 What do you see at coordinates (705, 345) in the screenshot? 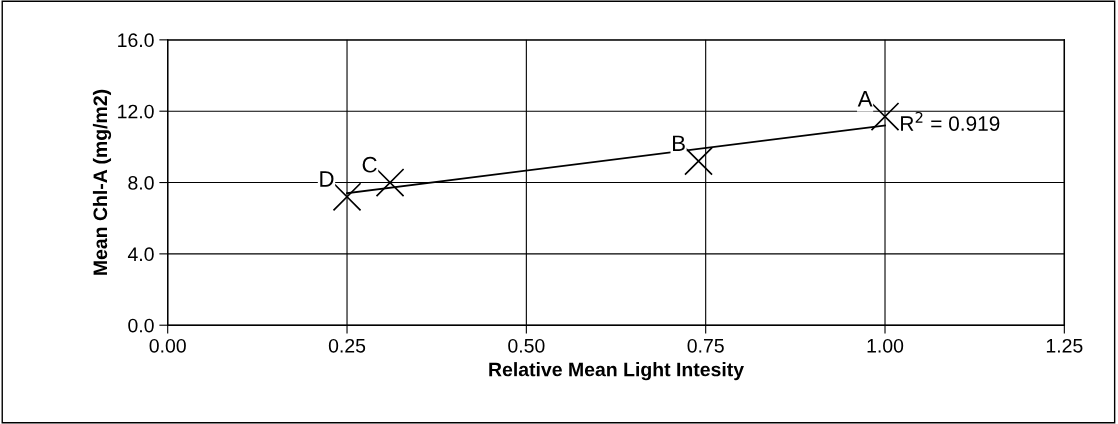
I see `x-tick-label: 0.75` at bounding box center [705, 345].